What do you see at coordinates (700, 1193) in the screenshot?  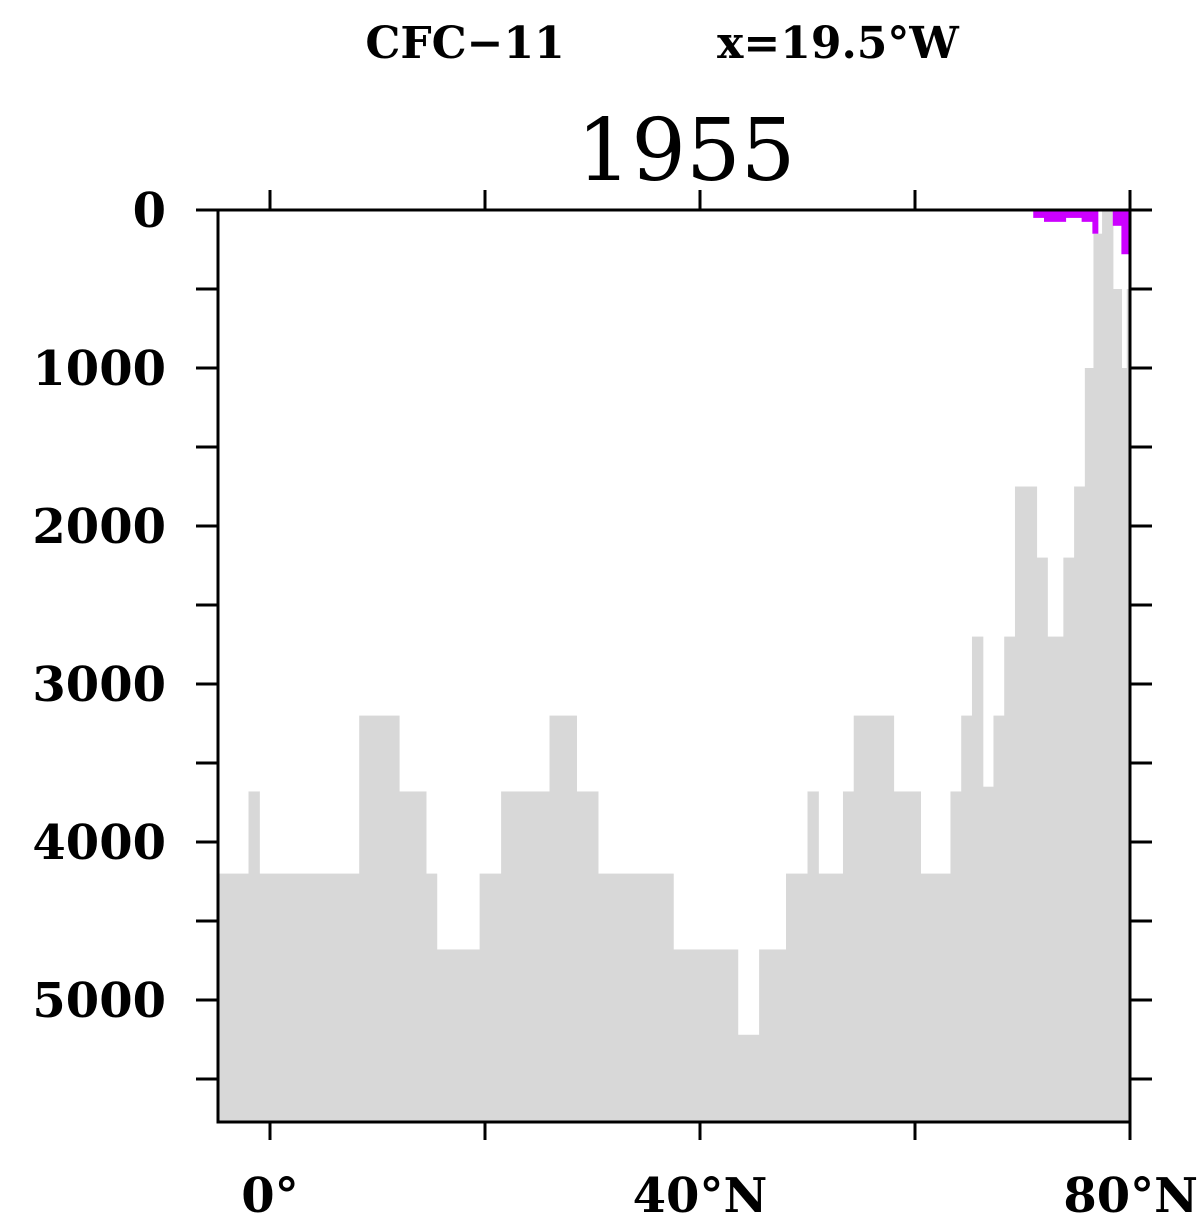 I see `x-tick-label: 40°N` at bounding box center [700, 1193].